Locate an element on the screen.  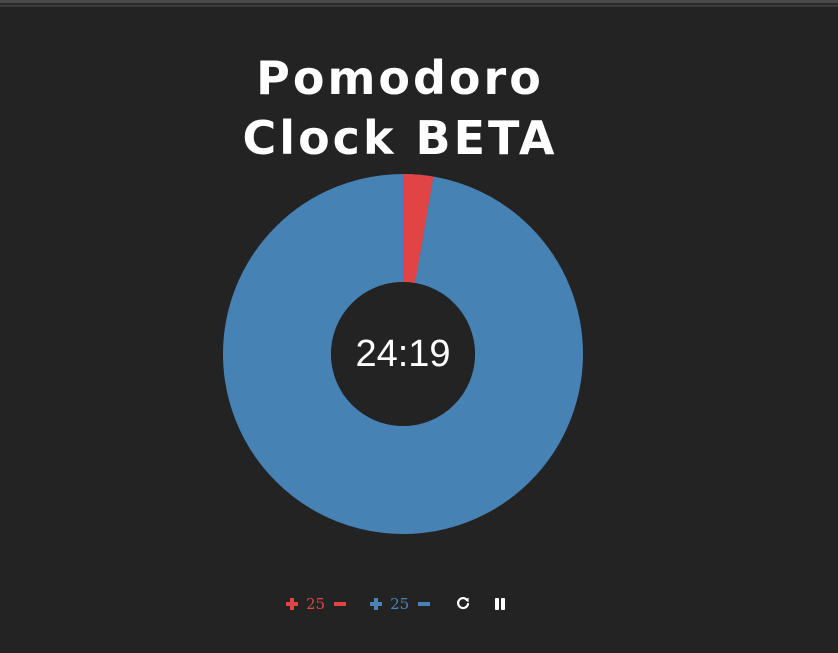
timer-center is located at coordinates (403, 354).